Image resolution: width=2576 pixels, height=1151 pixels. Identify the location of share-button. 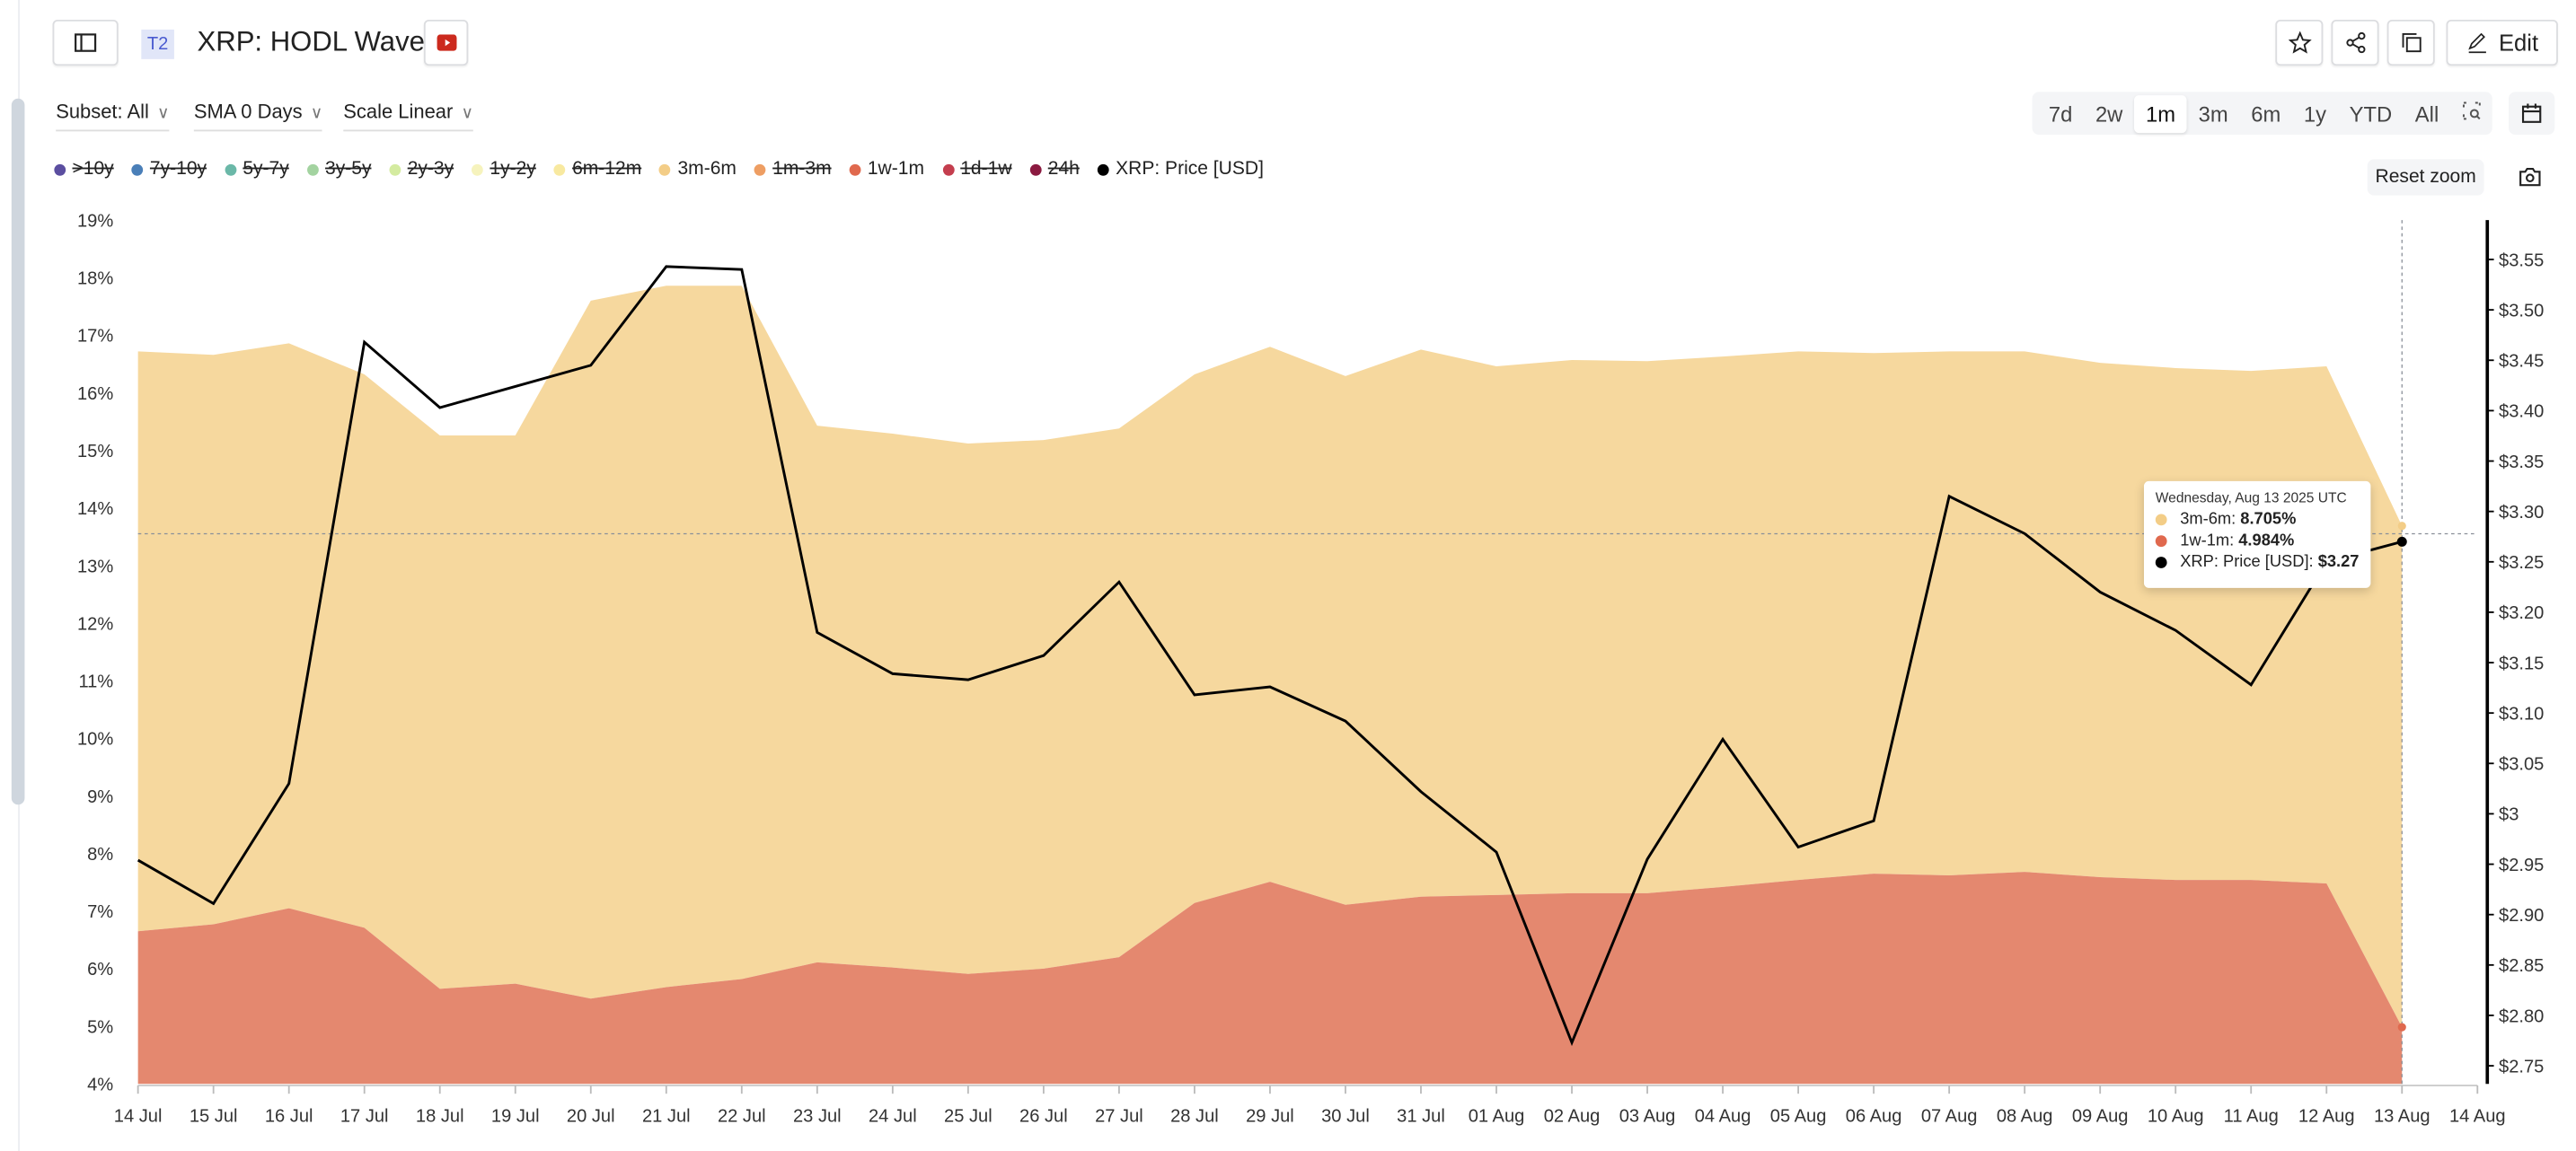
(2355, 42).